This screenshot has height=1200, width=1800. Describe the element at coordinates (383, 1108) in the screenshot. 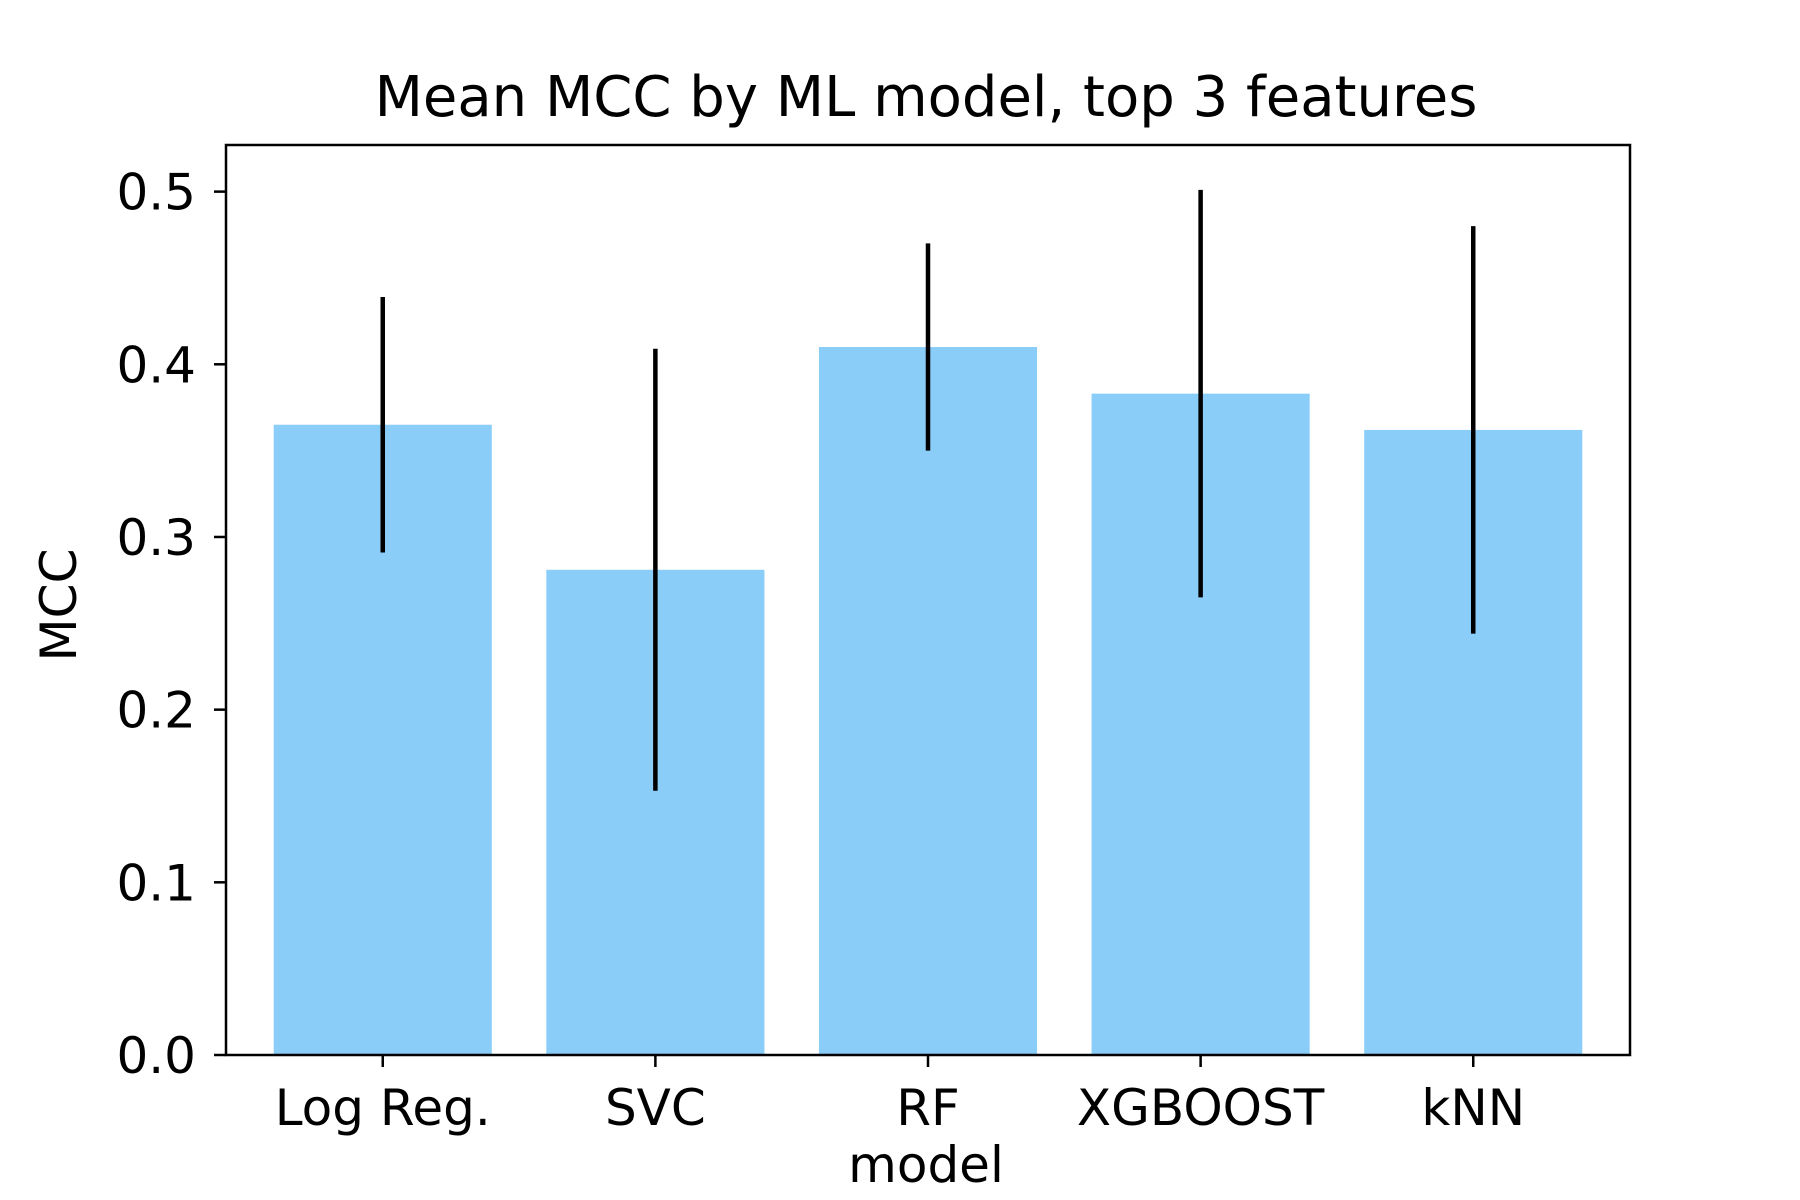

I see `x-tick-label-0: Log Reg.` at that location.